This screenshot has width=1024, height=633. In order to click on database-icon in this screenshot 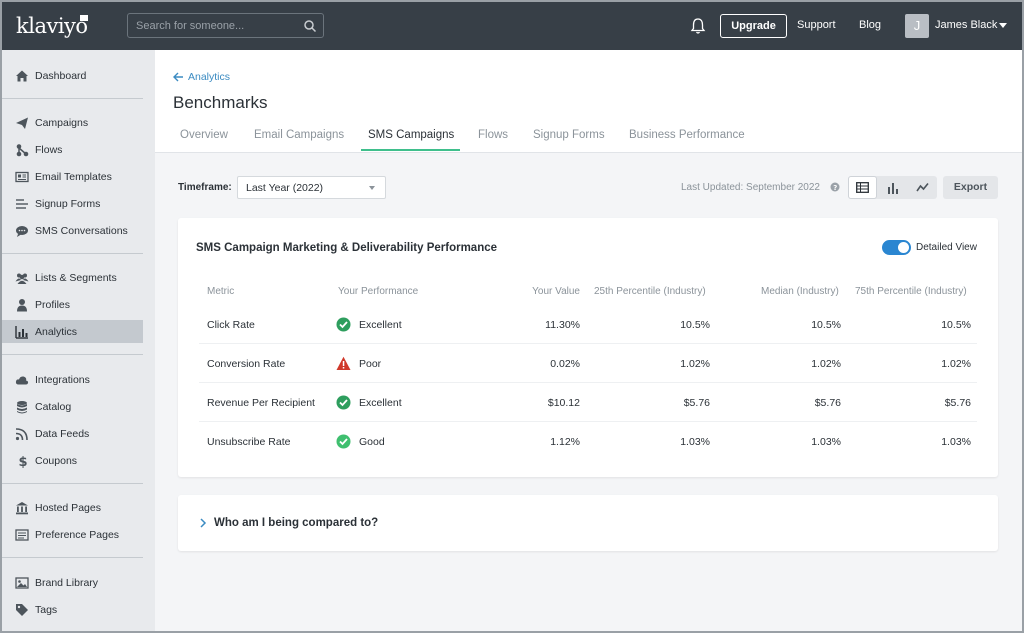, I will do `click(22, 406)`.